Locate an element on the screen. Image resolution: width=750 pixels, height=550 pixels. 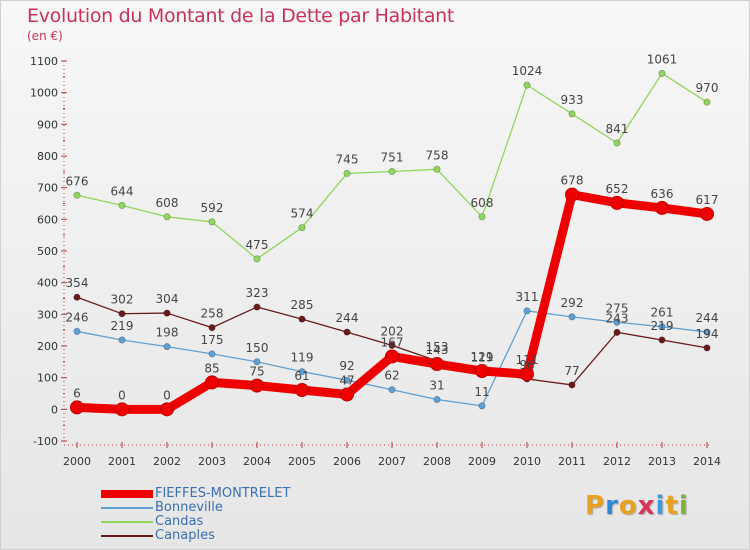
x-tick-label: 2013 is located at coordinates (662, 461).